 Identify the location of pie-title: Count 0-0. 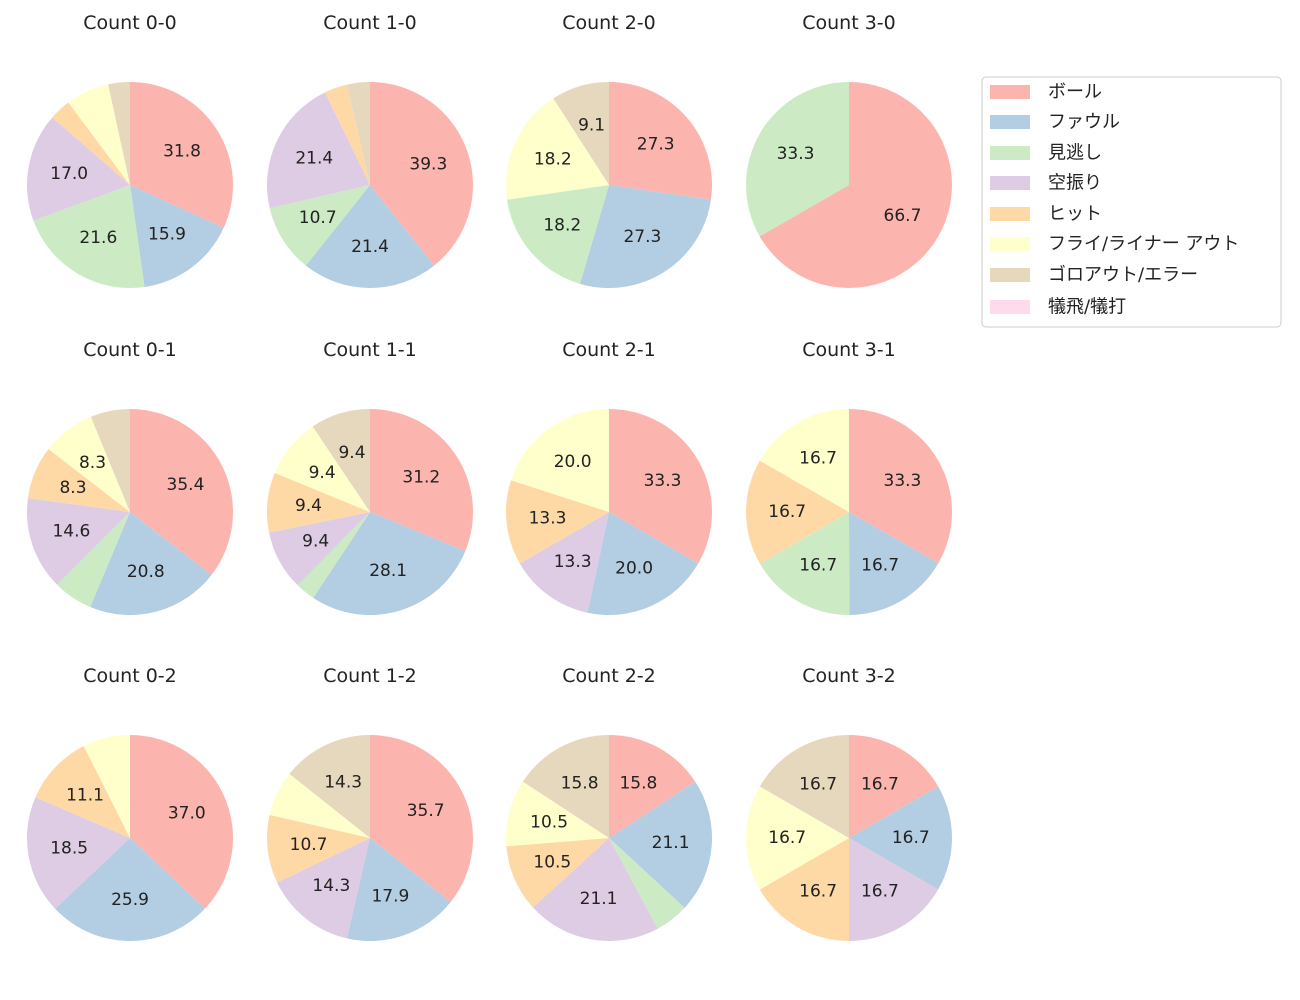
(130, 23).